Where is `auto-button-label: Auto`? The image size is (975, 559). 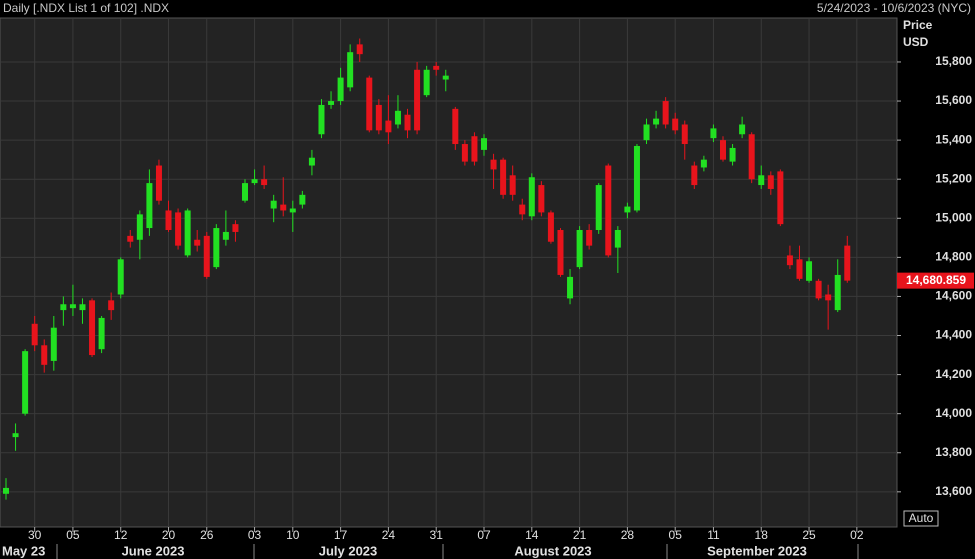
auto-button-label: Auto is located at coordinates (921, 518).